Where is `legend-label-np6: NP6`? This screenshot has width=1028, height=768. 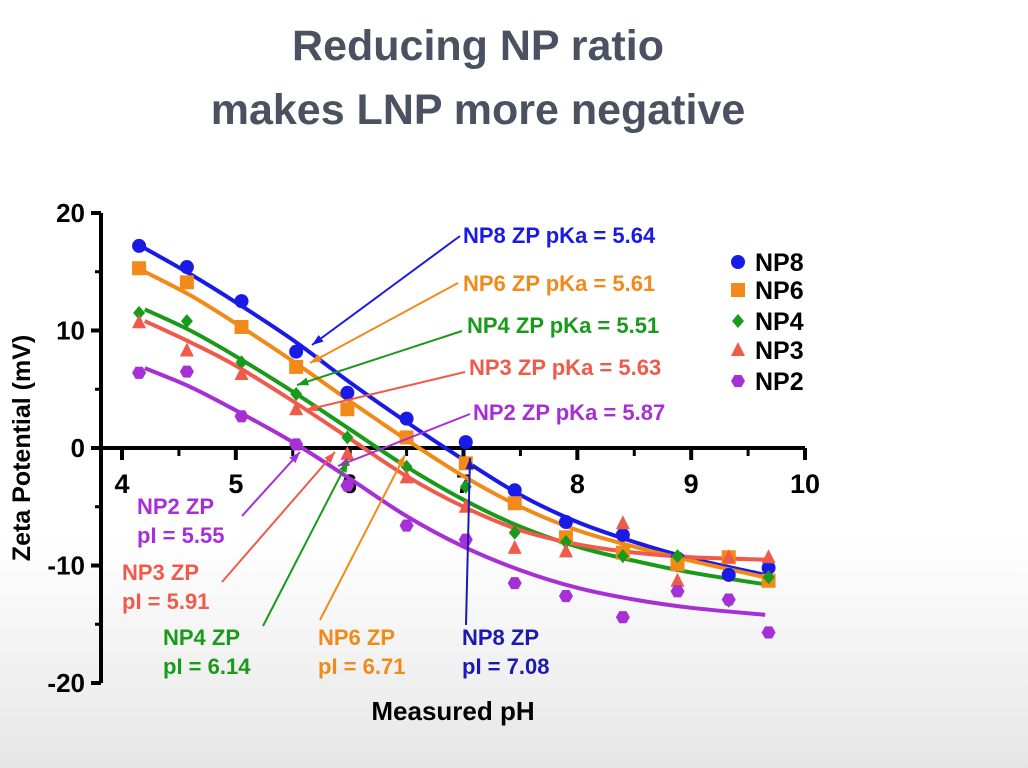
legend-label-np6: NP6 is located at coordinates (779, 291).